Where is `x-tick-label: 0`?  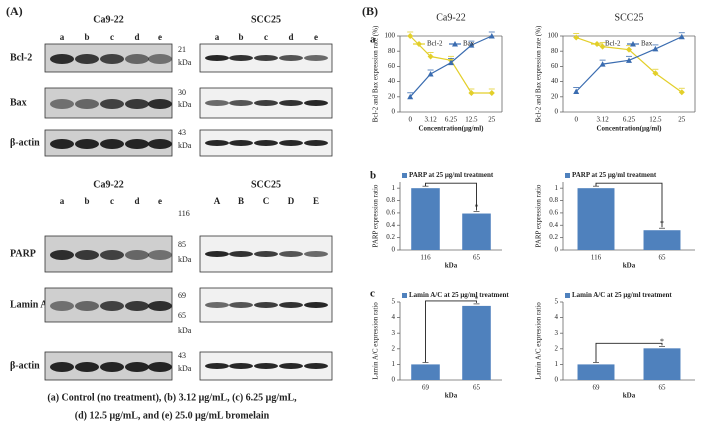
x-tick-label: 0 is located at coordinates (410, 120).